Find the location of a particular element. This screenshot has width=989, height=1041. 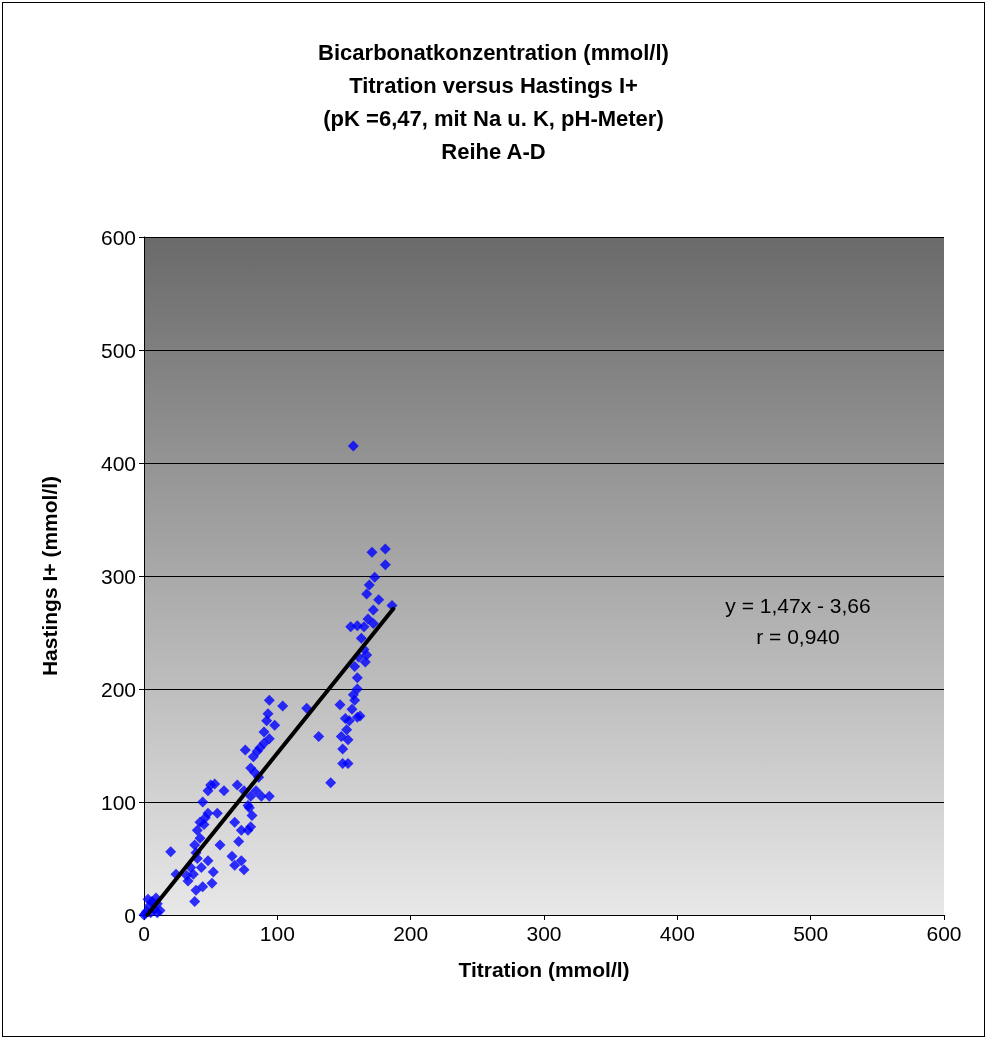

x-axis-title: Titration (mmol/l) is located at coordinates (544, 969).